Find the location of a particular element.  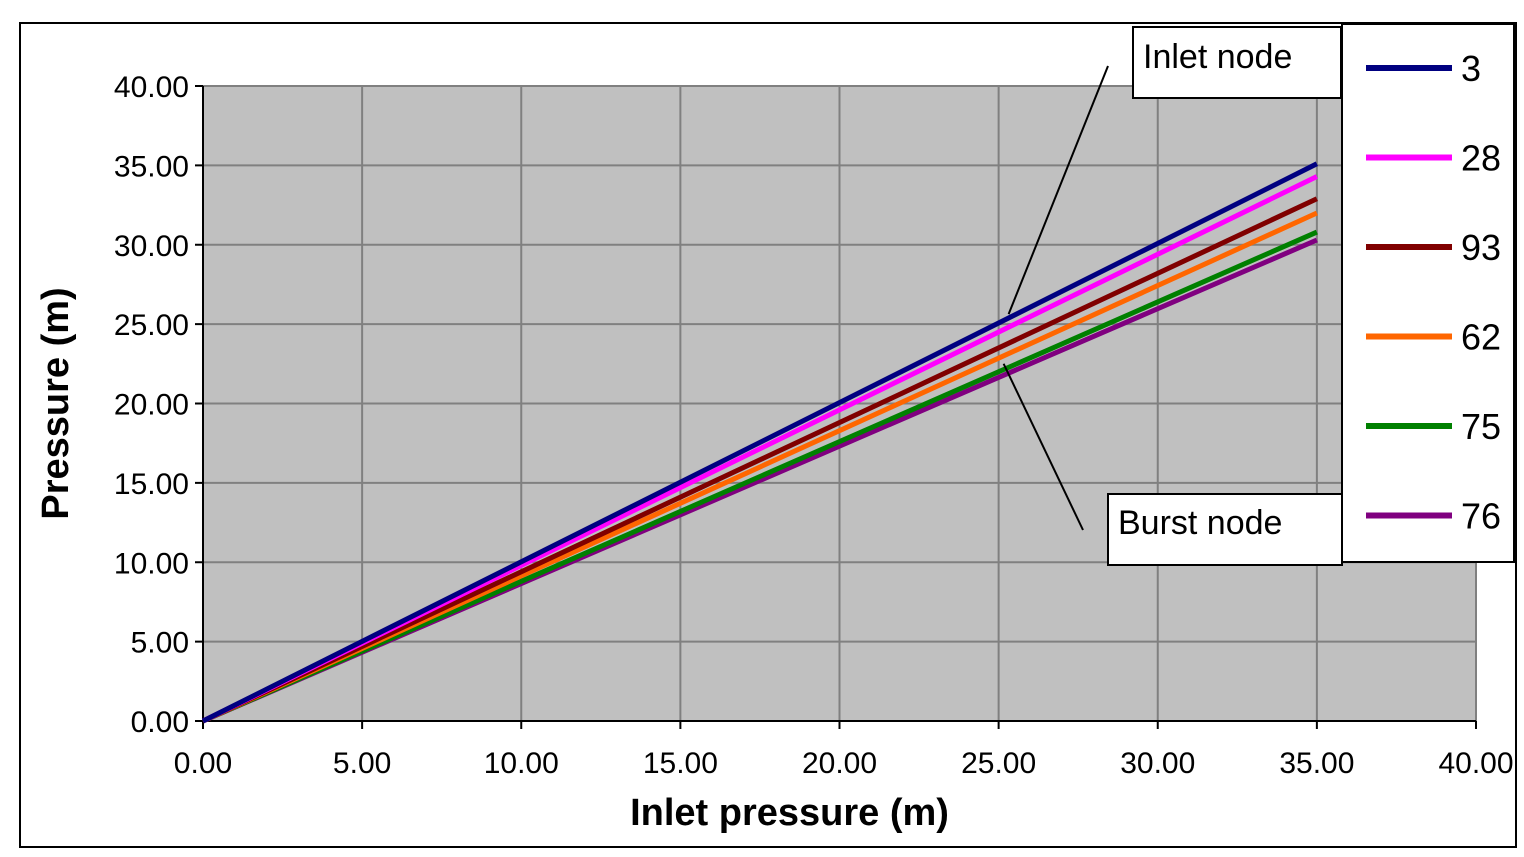

y-tick-label: 40.00 is located at coordinates (151, 87).